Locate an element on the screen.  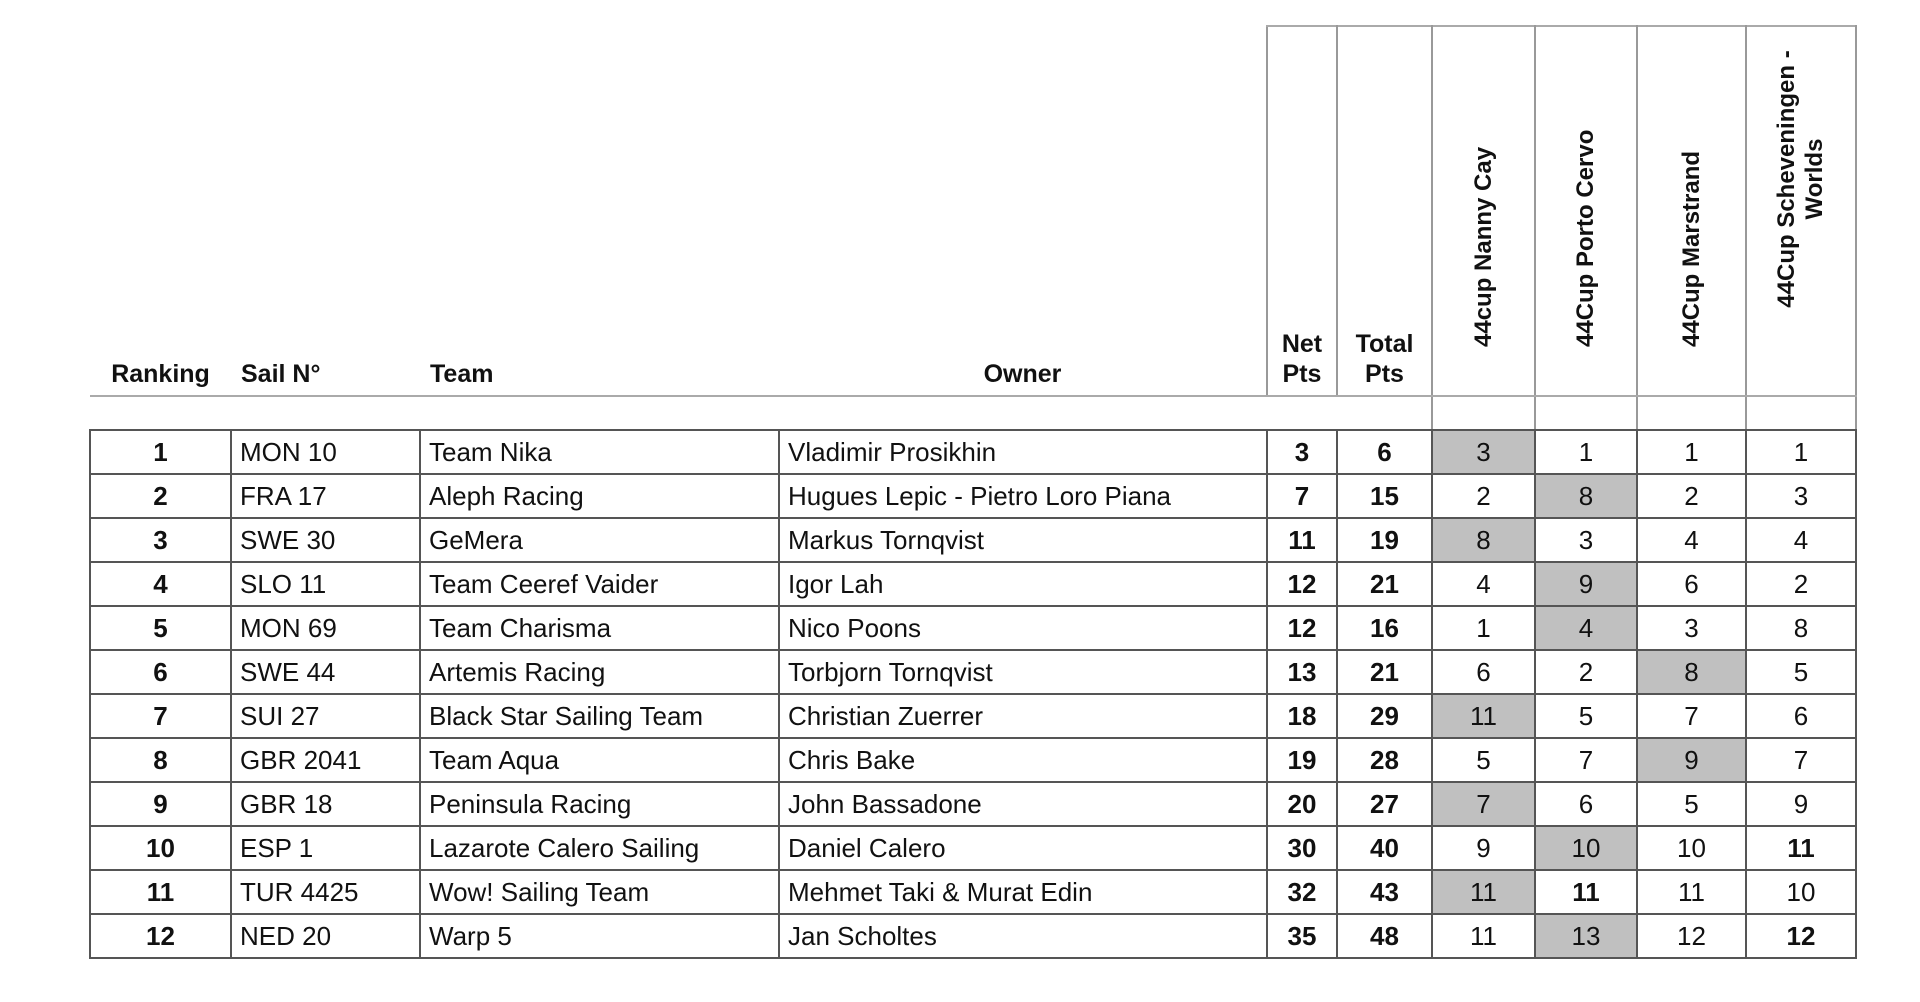
rank-cell: 12 is located at coordinates (160, 936).